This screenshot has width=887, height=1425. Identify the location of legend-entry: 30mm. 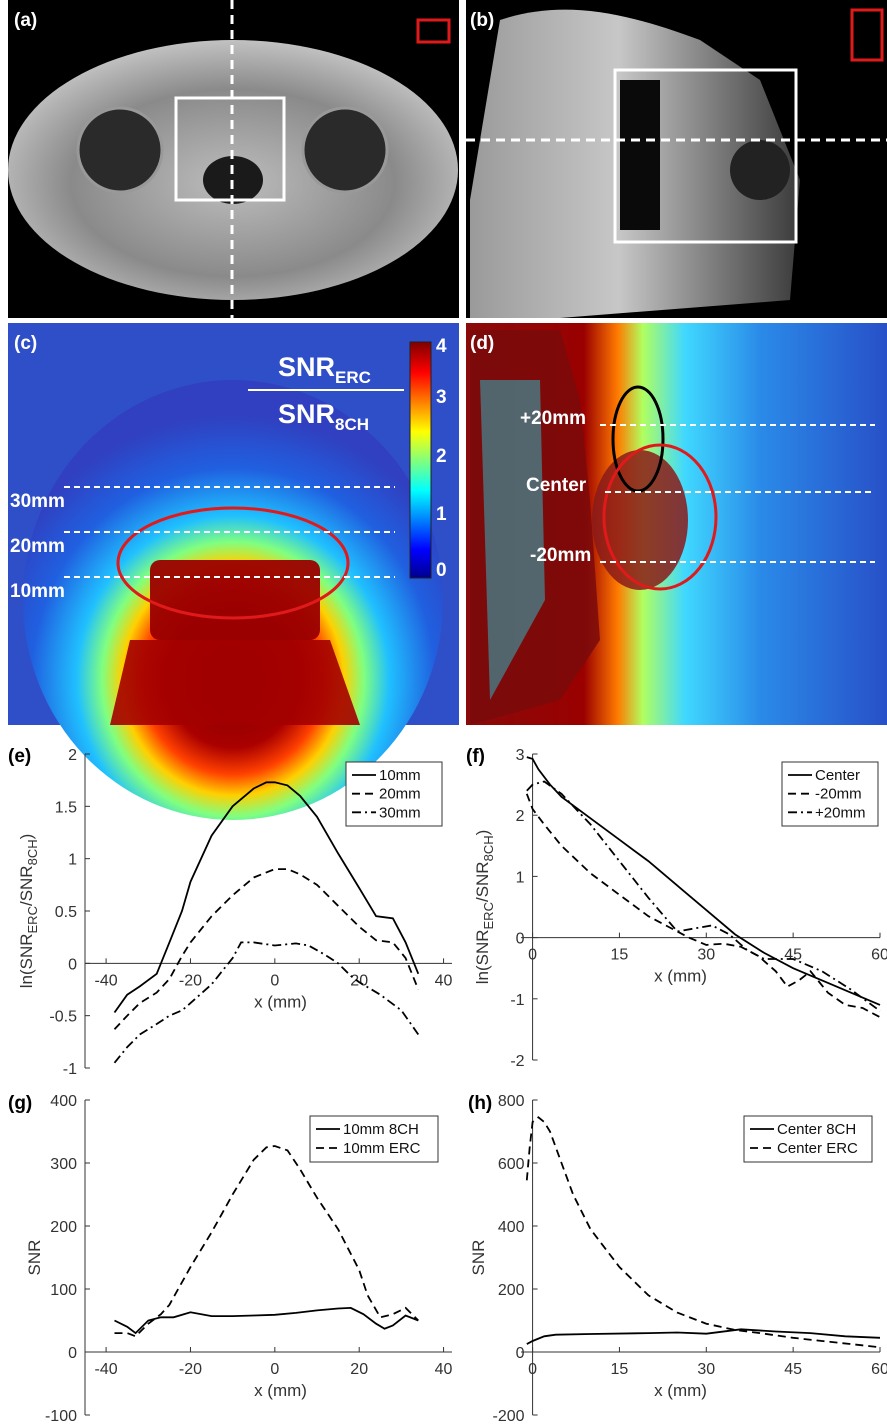
(400, 812).